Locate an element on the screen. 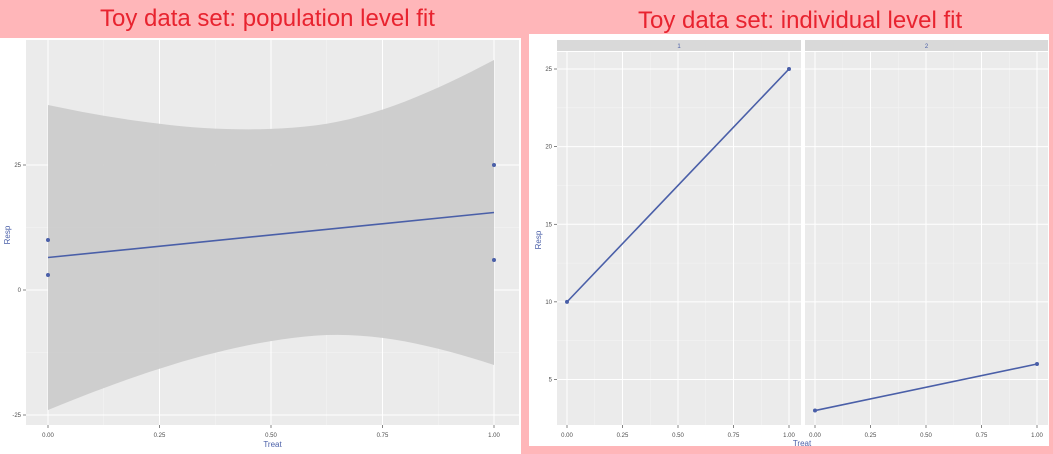 The image size is (1053, 454). y-tick-label: 0 is located at coordinates (20, 291).